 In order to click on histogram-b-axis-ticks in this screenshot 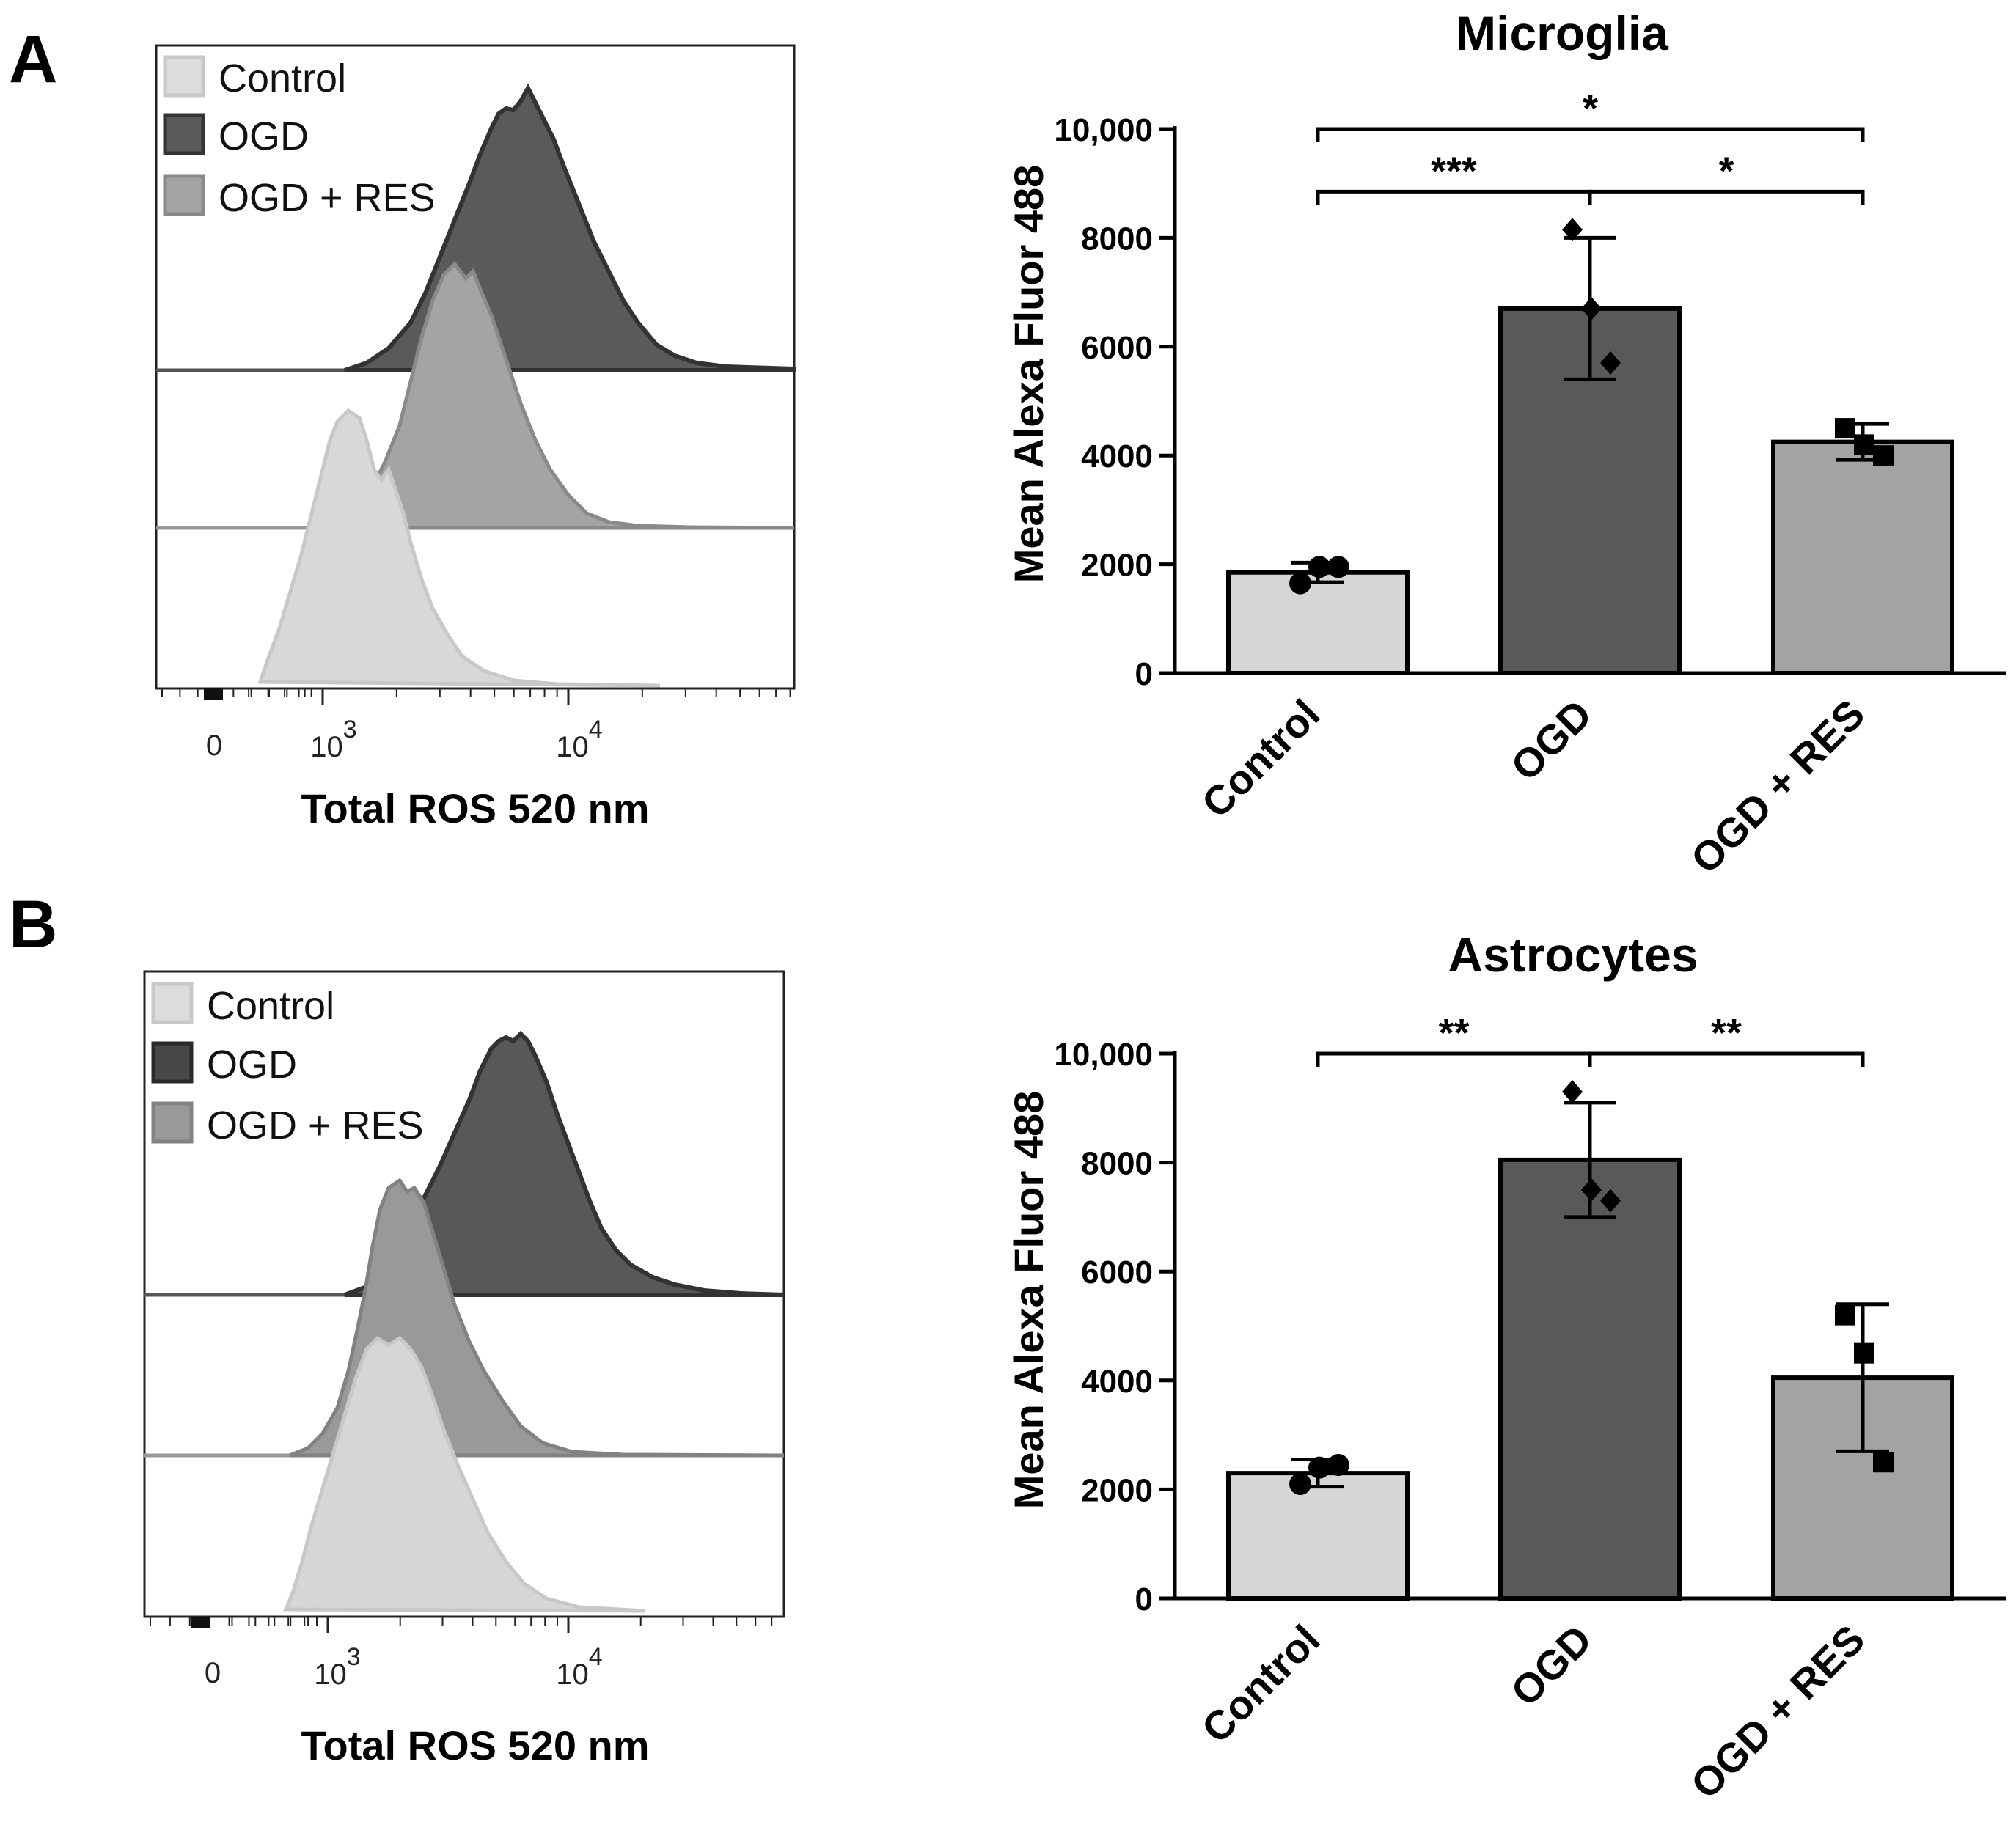, I will do `click(464, 1624)`.